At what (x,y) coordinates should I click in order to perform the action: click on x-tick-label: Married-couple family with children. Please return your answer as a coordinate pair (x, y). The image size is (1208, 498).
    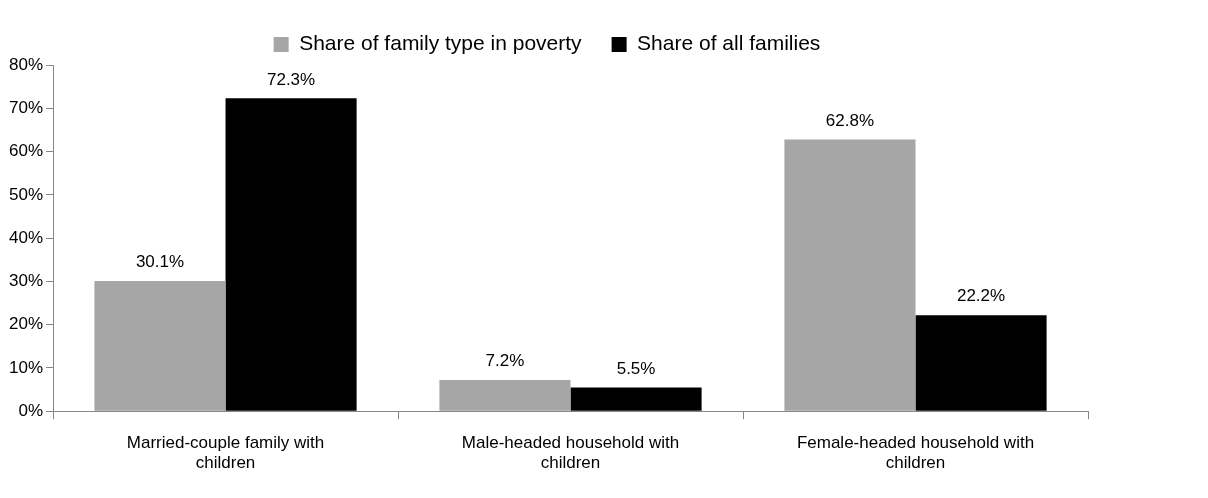
    Looking at the image, I should click on (225, 453).